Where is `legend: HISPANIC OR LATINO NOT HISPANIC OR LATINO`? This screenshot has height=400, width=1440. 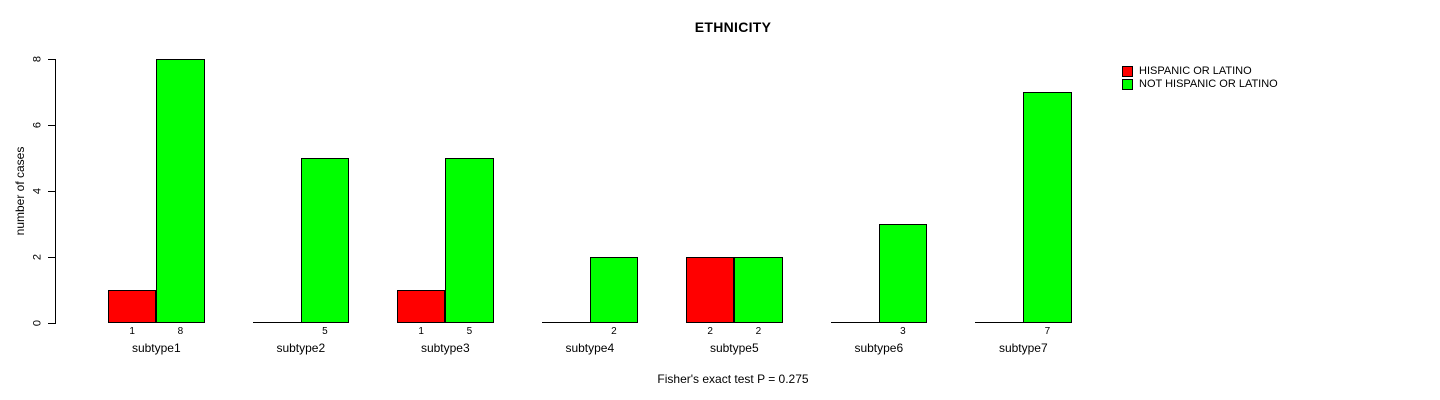 legend: HISPANIC OR LATINO NOT HISPANIC OR LATINO is located at coordinates (1200, 78).